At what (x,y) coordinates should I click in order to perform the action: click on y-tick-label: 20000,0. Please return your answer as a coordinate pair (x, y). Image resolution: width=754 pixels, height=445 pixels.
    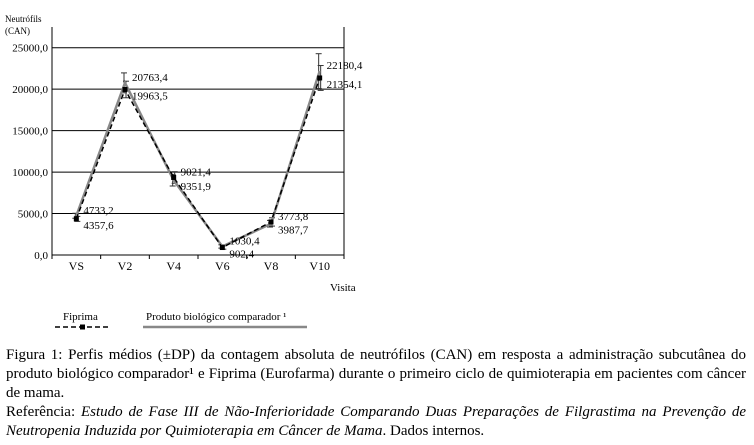
    Looking at the image, I should click on (30, 90).